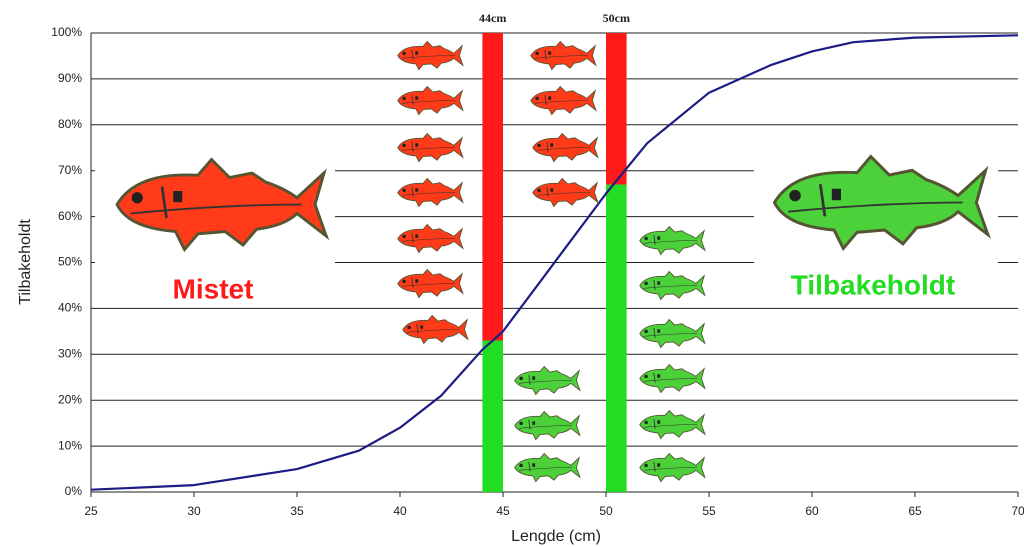 This screenshot has width=1024, height=547. What do you see at coordinates (915, 511) in the screenshot?
I see `x-tick-label: 65` at bounding box center [915, 511].